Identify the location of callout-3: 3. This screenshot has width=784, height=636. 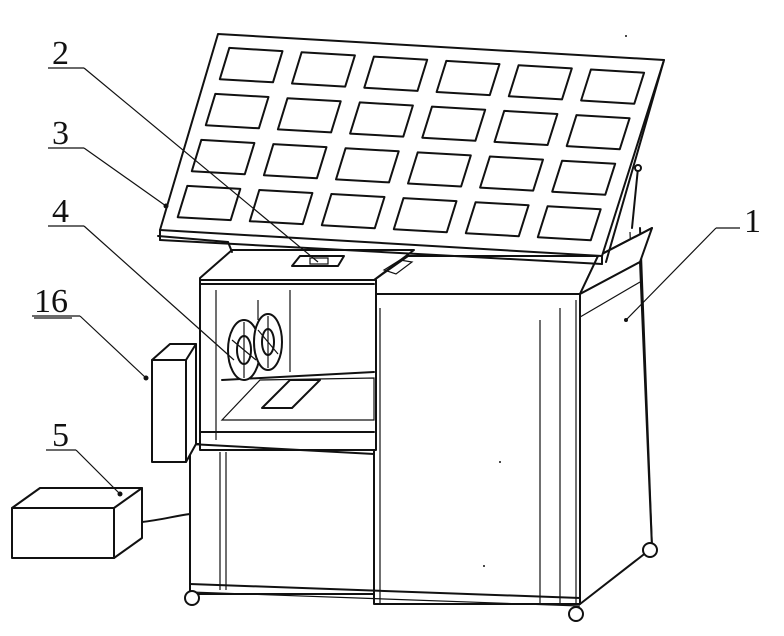
(60, 133).